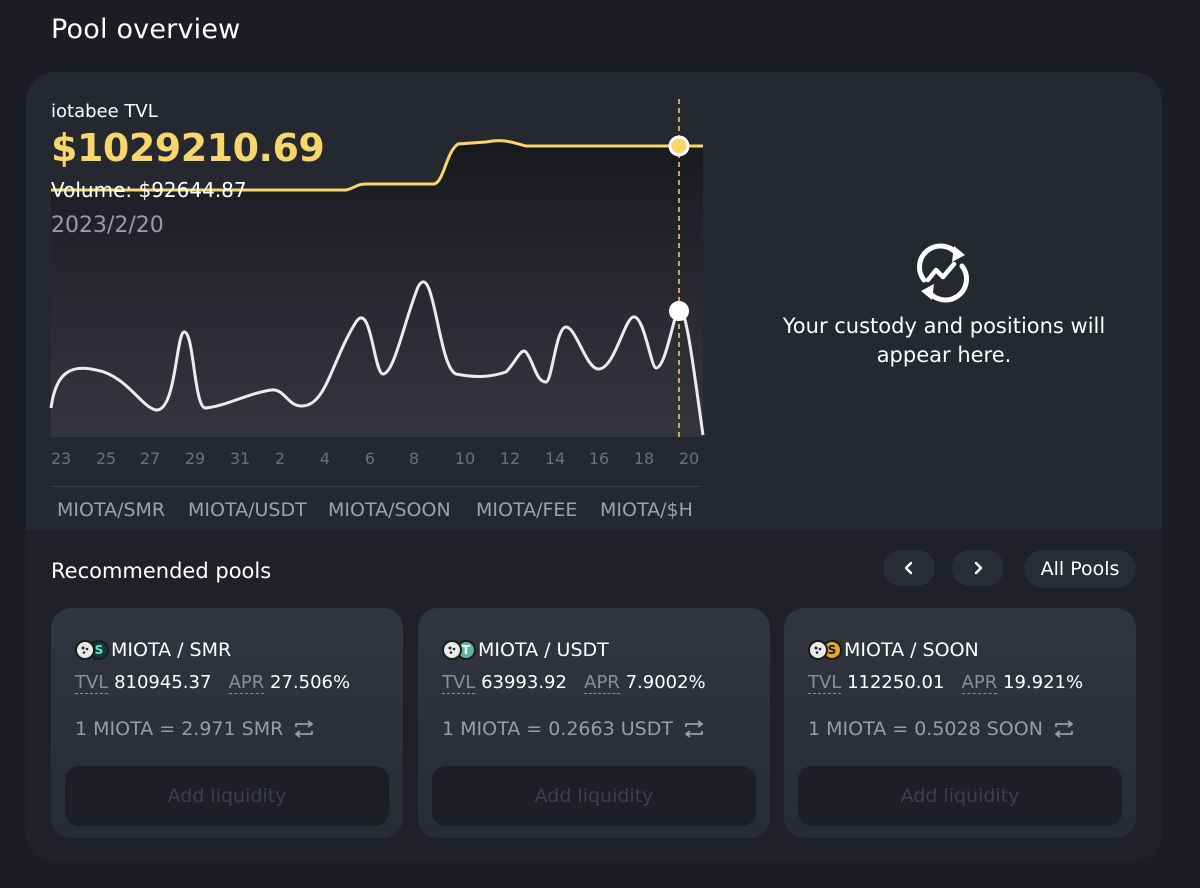 This screenshot has height=888, width=1200. I want to click on pool-rate: 1 MIOTA = 0.2663 USDT, so click(573, 729).